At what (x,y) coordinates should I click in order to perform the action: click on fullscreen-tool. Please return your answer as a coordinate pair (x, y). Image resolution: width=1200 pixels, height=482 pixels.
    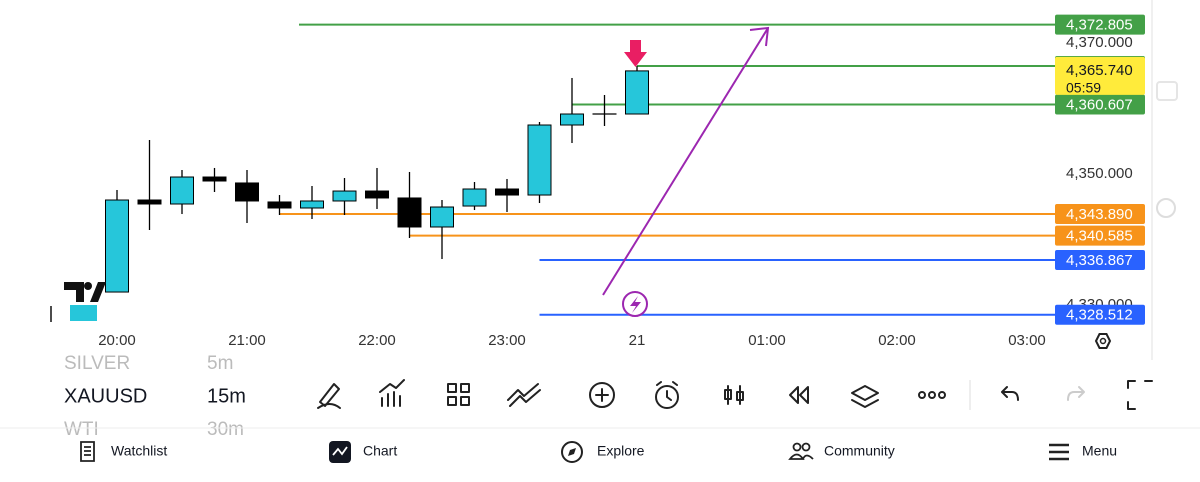
    Looking at the image, I should click on (1140, 395).